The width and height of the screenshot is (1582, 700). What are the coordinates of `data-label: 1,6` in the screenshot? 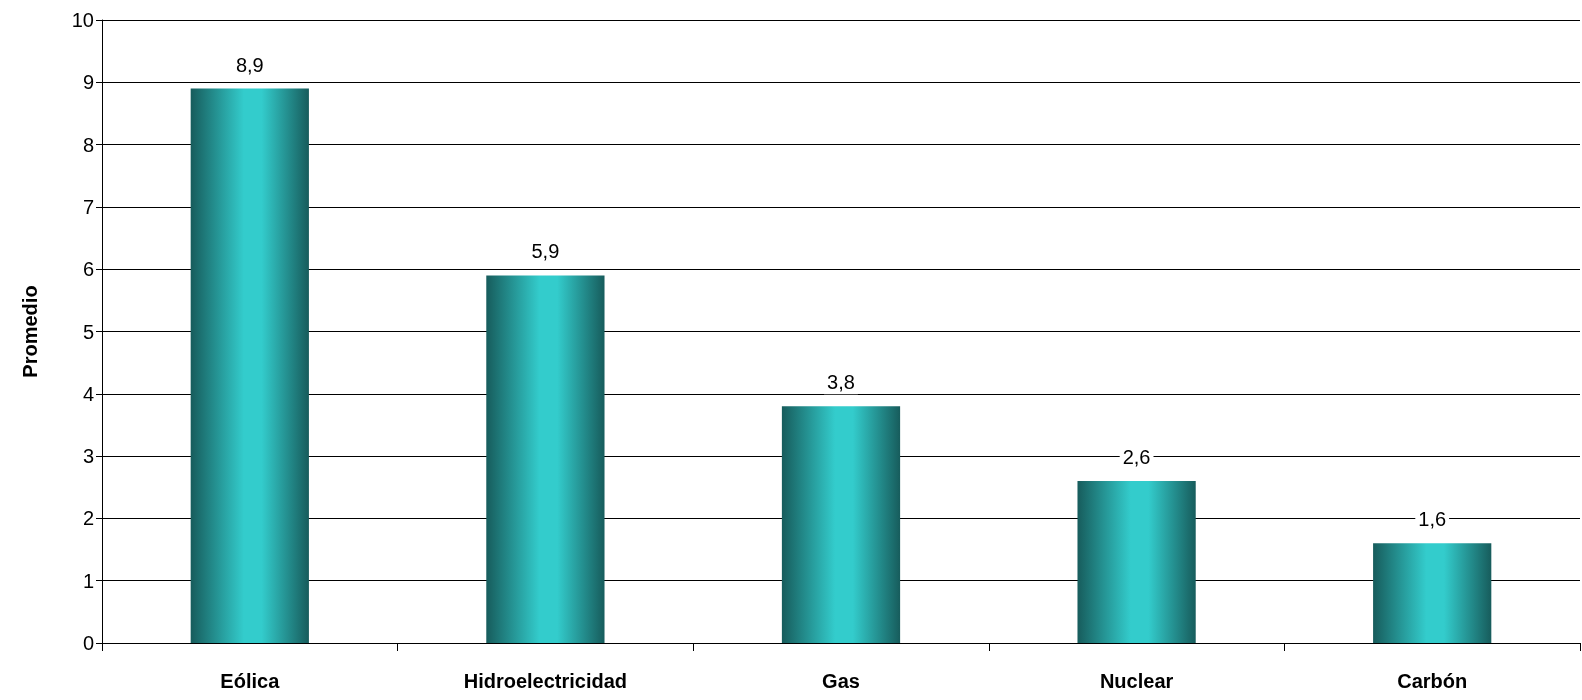 It's located at (1432, 519).